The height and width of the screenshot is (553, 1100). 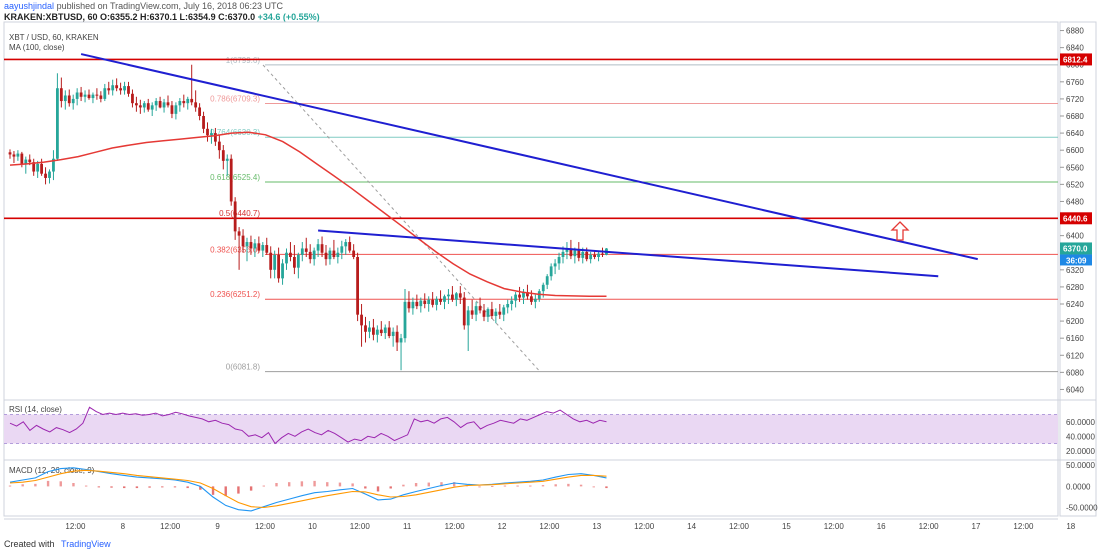 I want to click on time-tick-label: 15, so click(x=786, y=526).